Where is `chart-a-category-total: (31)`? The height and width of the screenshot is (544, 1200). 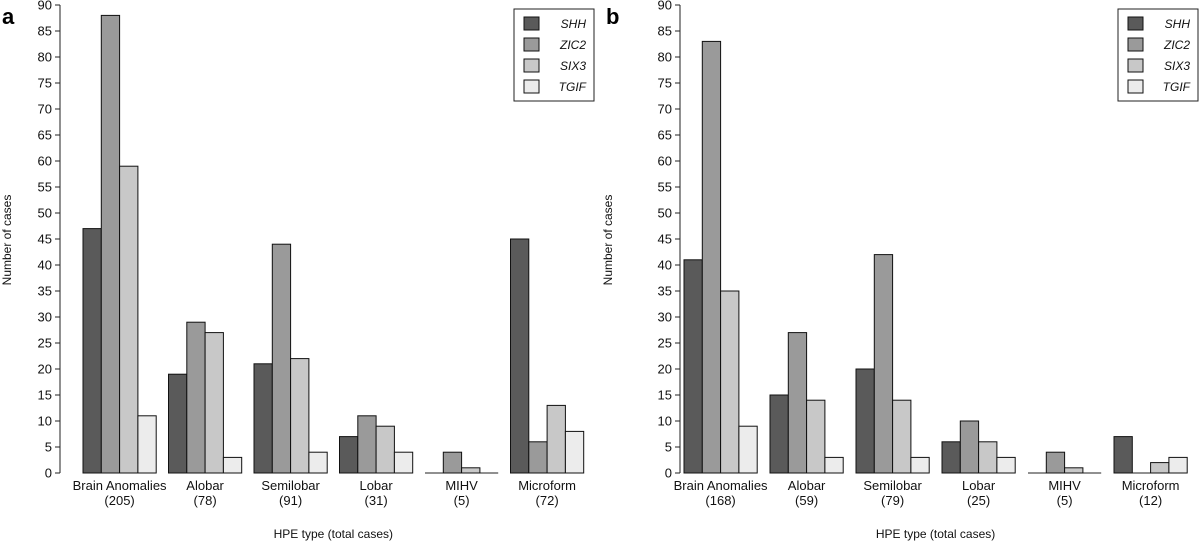 chart-a-category-total: (31) is located at coordinates (376, 500).